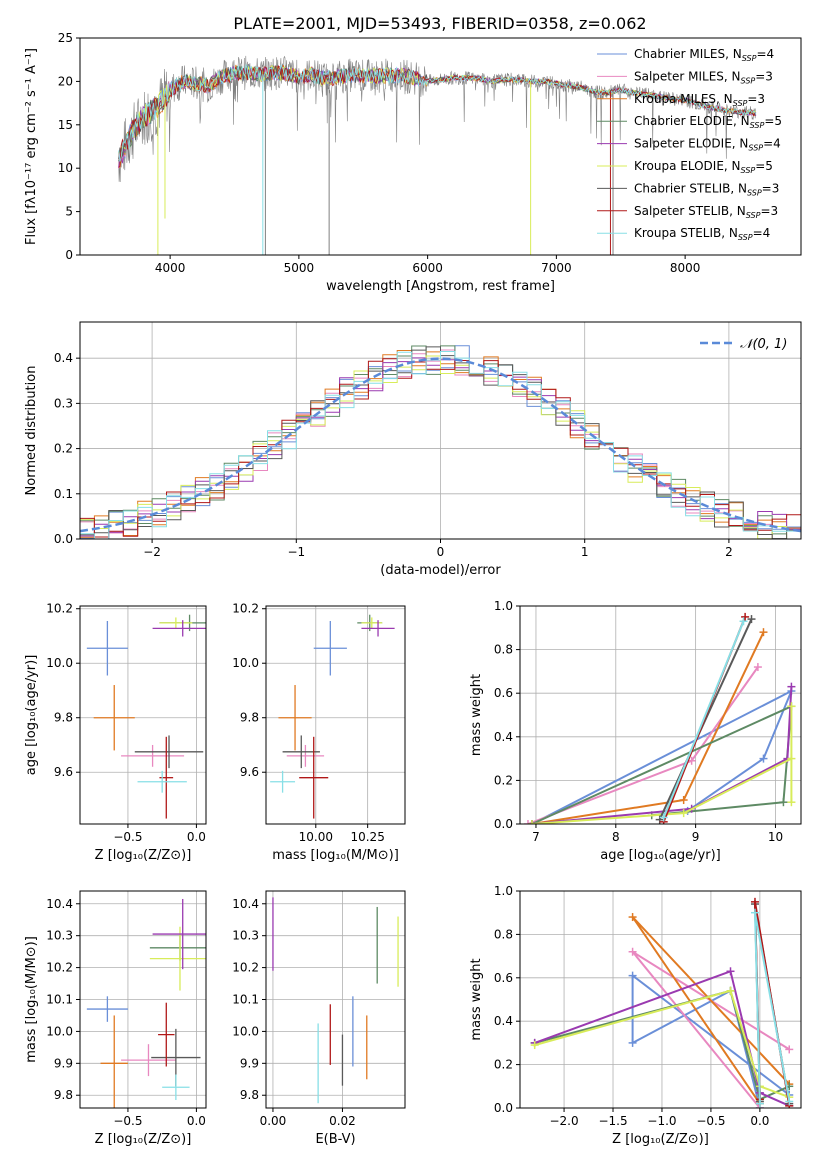  I want to click on x-axis-label: wavelength [Angstrom, rest frame], so click(440, 286).